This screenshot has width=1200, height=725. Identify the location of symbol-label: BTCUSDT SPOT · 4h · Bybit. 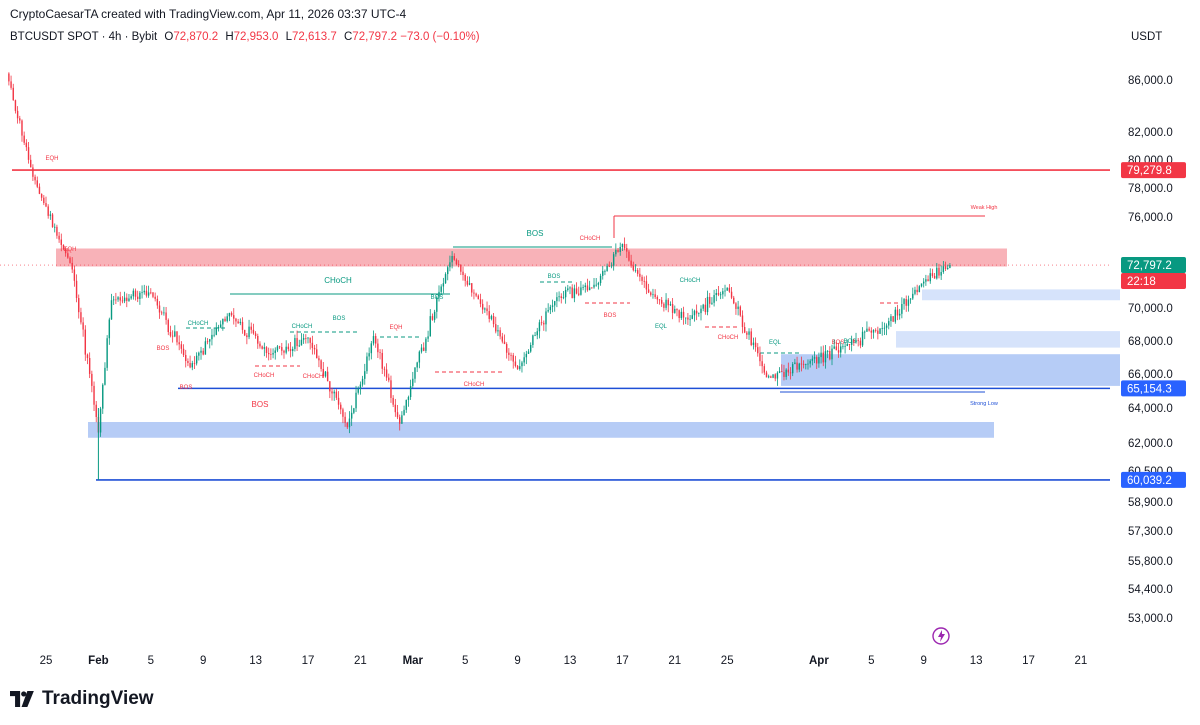
(84, 37).